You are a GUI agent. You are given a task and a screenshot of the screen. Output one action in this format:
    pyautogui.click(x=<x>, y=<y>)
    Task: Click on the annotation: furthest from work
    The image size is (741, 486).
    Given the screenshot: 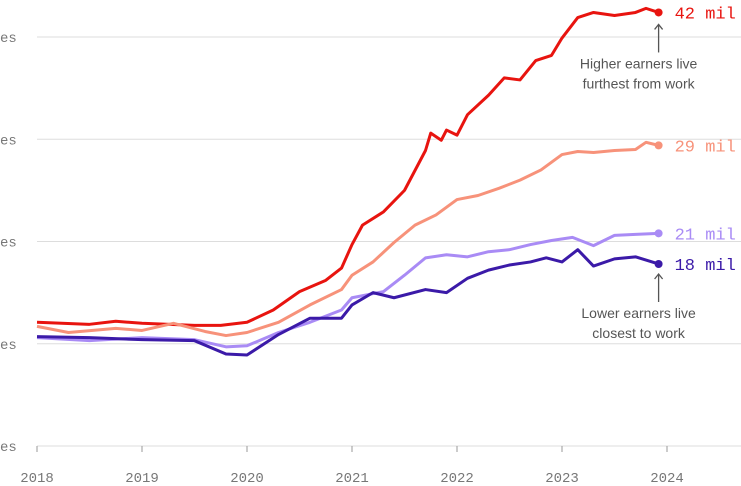 What is the action you would take?
    pyautogui.click(x=639, y=83)
    